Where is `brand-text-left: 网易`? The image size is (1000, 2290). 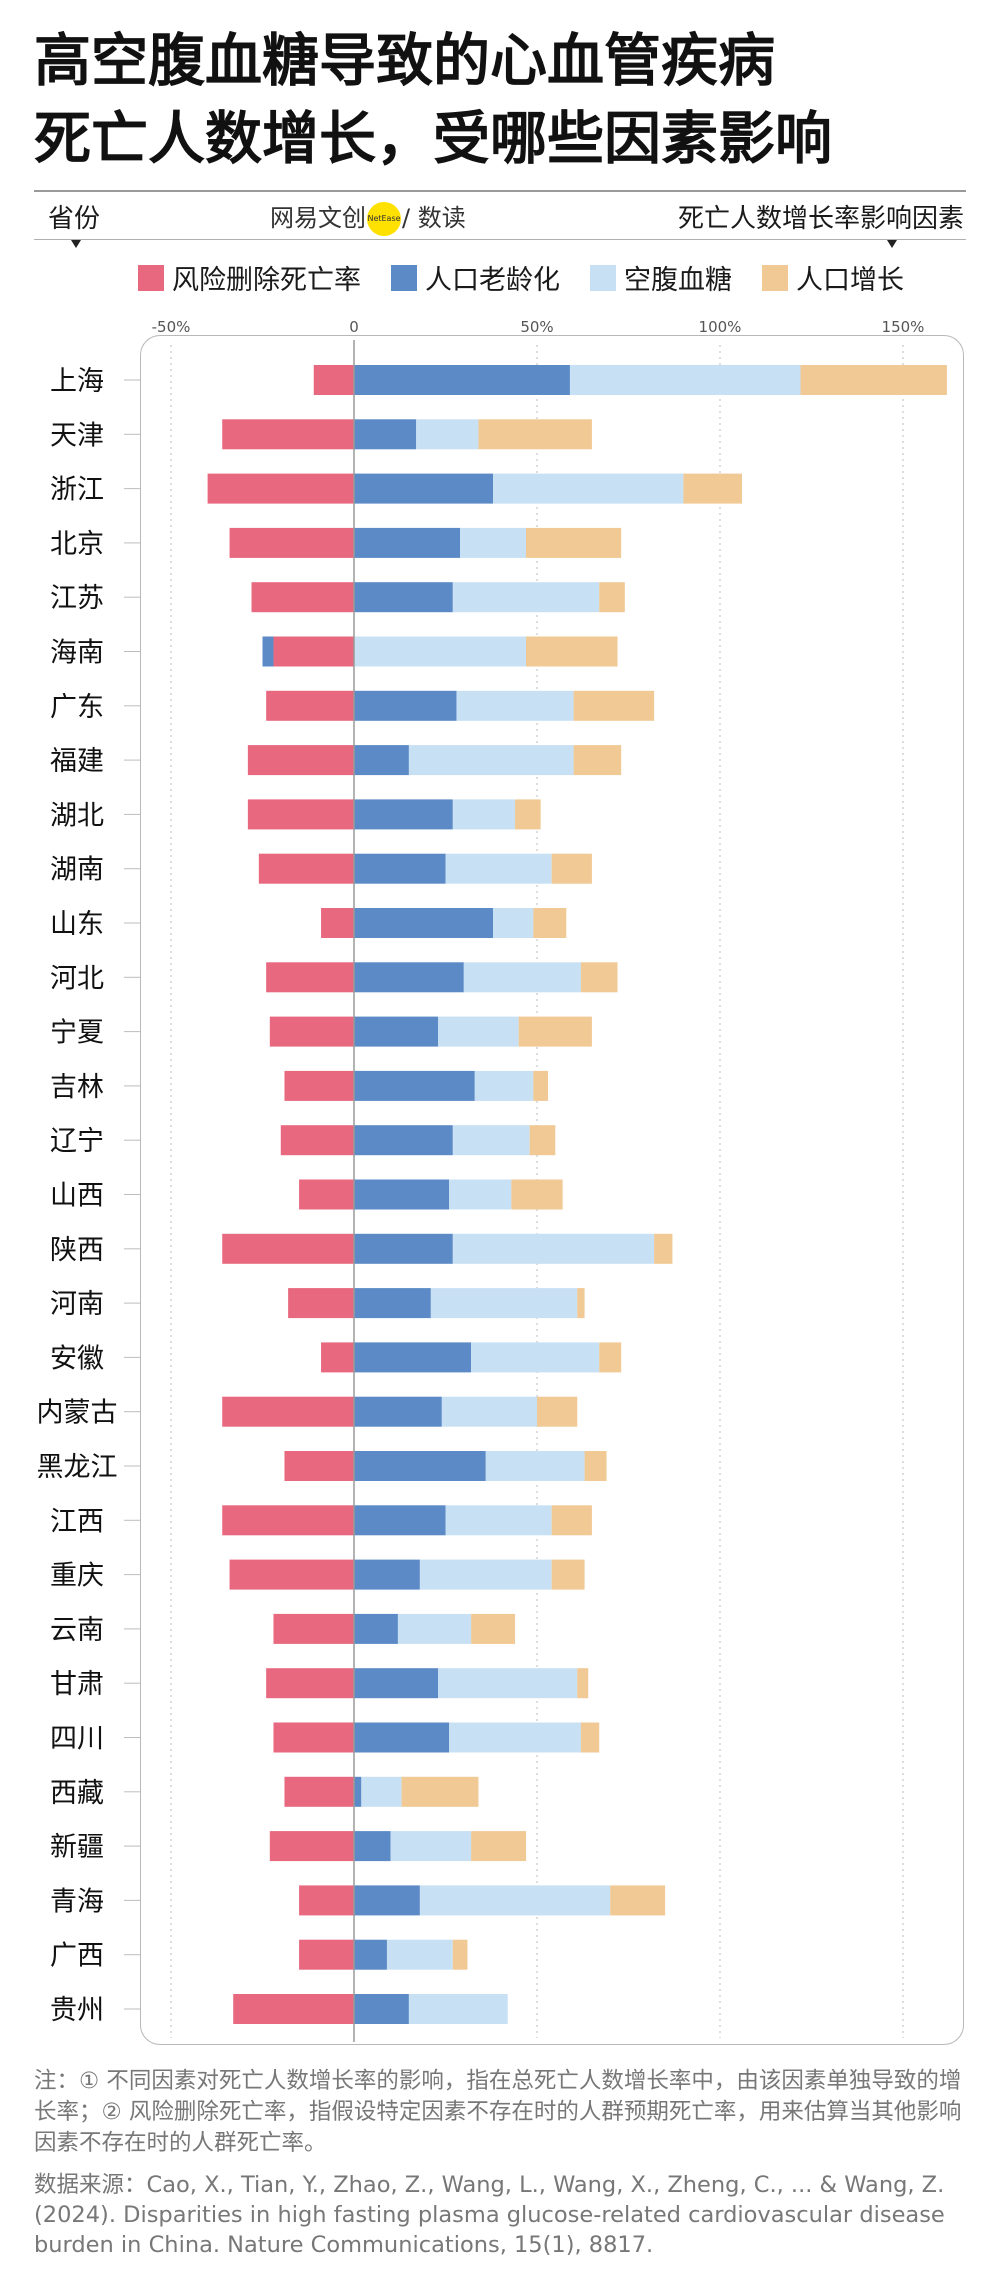
brand-text-left: 网易 is located at coordinates (294, 218).